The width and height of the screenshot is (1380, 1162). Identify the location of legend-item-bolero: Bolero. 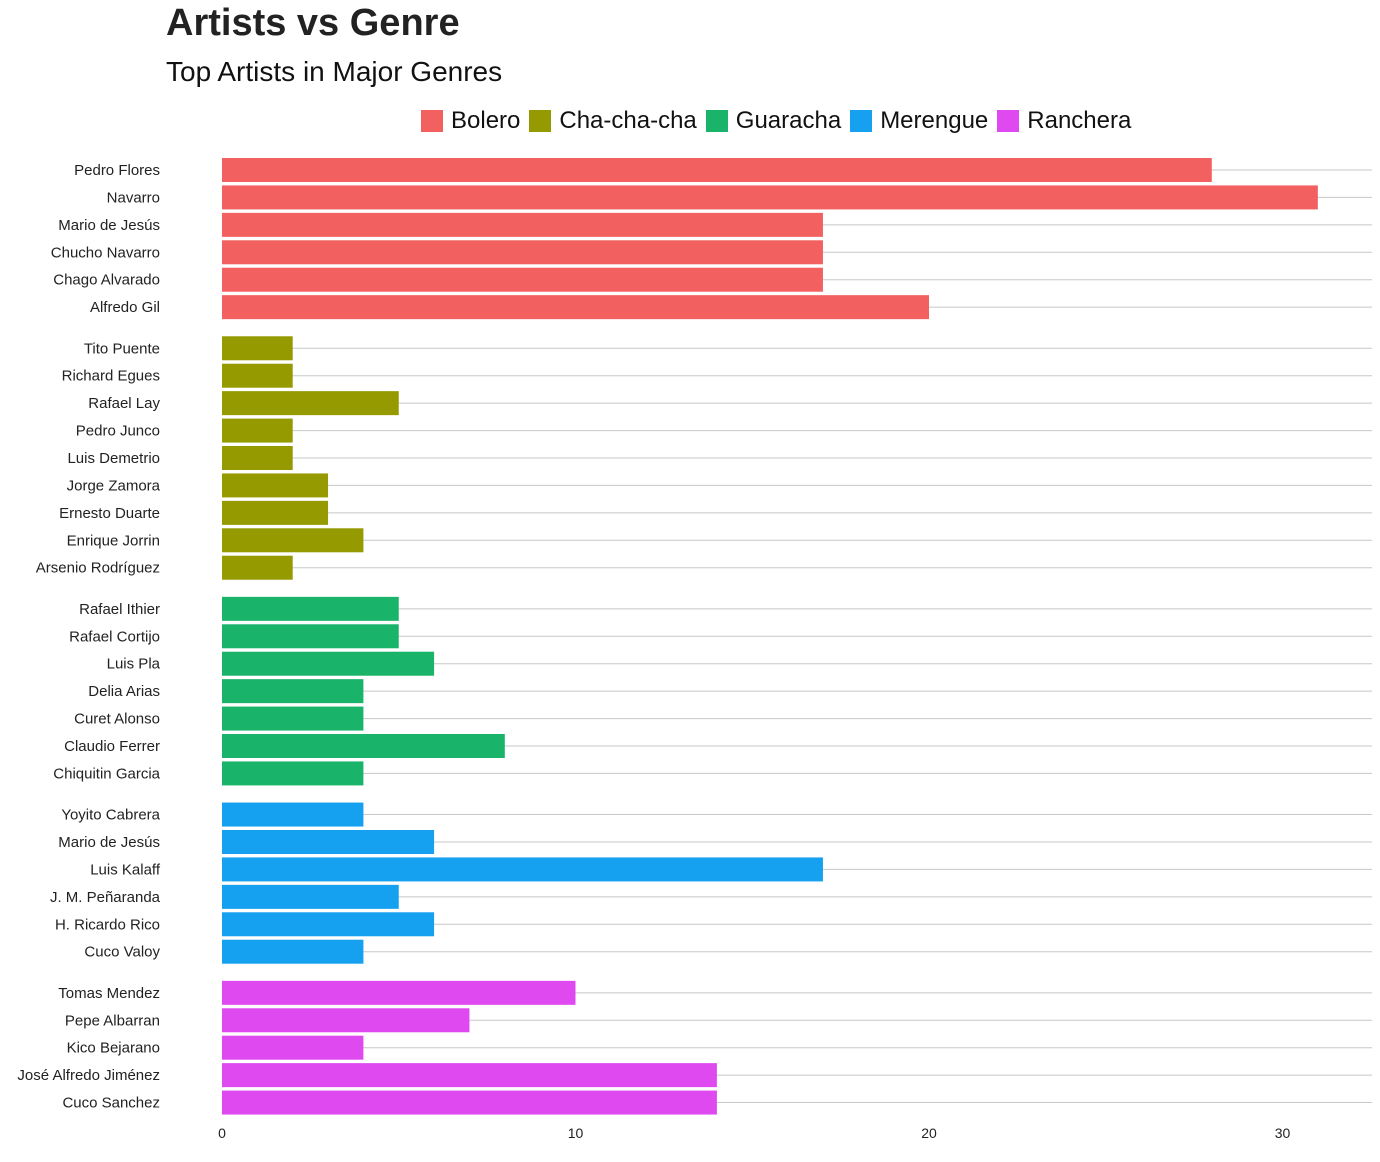
(470, 121).